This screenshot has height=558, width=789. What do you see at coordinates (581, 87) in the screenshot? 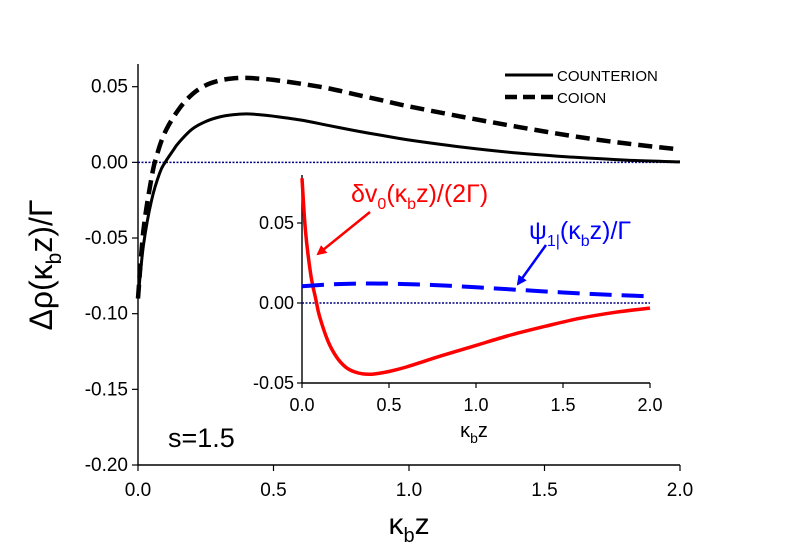
I see `legend: COUNTERION COION` at bounding box center [581, 87].